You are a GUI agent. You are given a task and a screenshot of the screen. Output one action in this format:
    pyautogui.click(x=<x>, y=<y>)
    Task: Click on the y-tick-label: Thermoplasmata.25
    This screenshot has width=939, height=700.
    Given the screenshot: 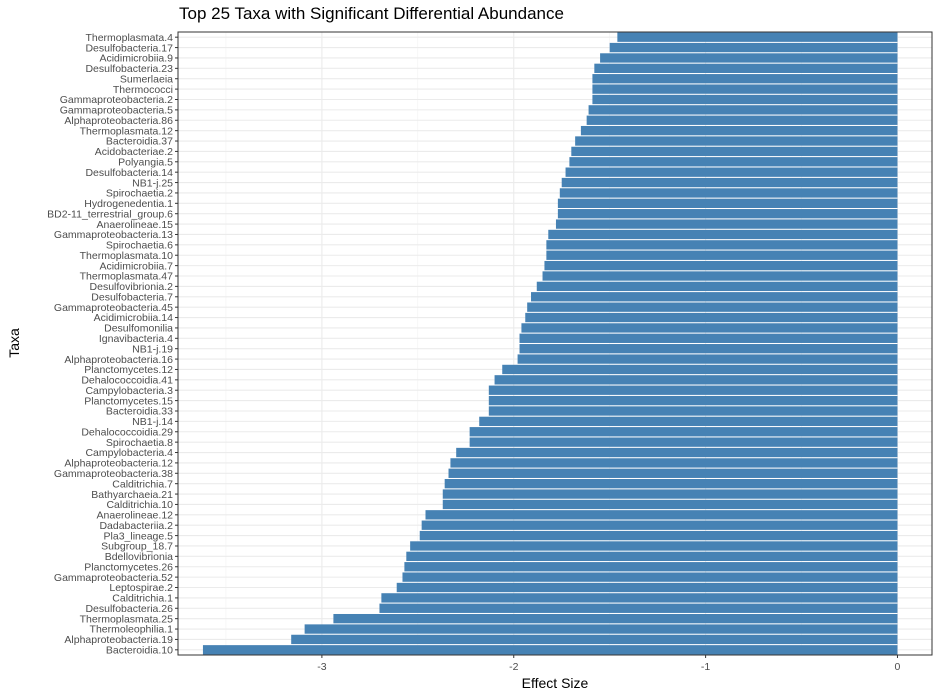 What is the action you would take?
    pyautogui.click(x=127, y=619)
    